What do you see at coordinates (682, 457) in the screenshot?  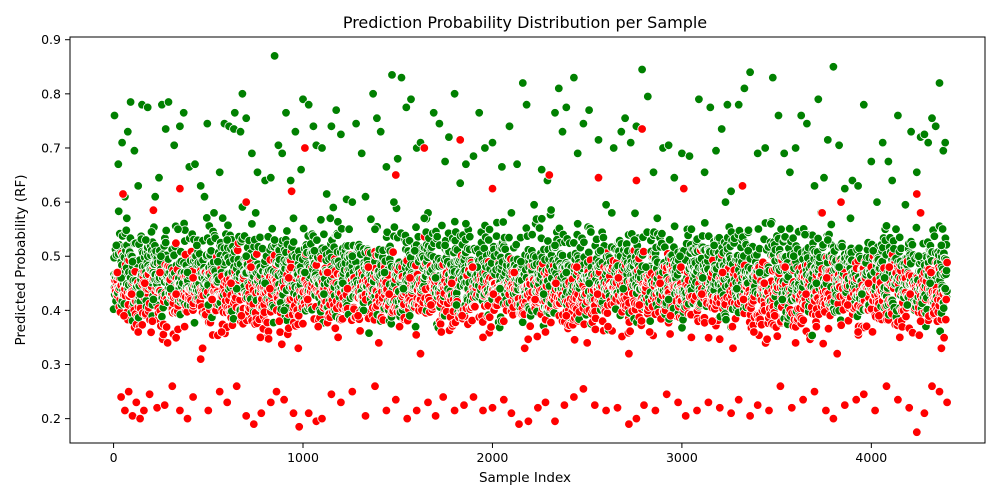 I see `x-tick-label: 3000` at bounding box center [682, 457].